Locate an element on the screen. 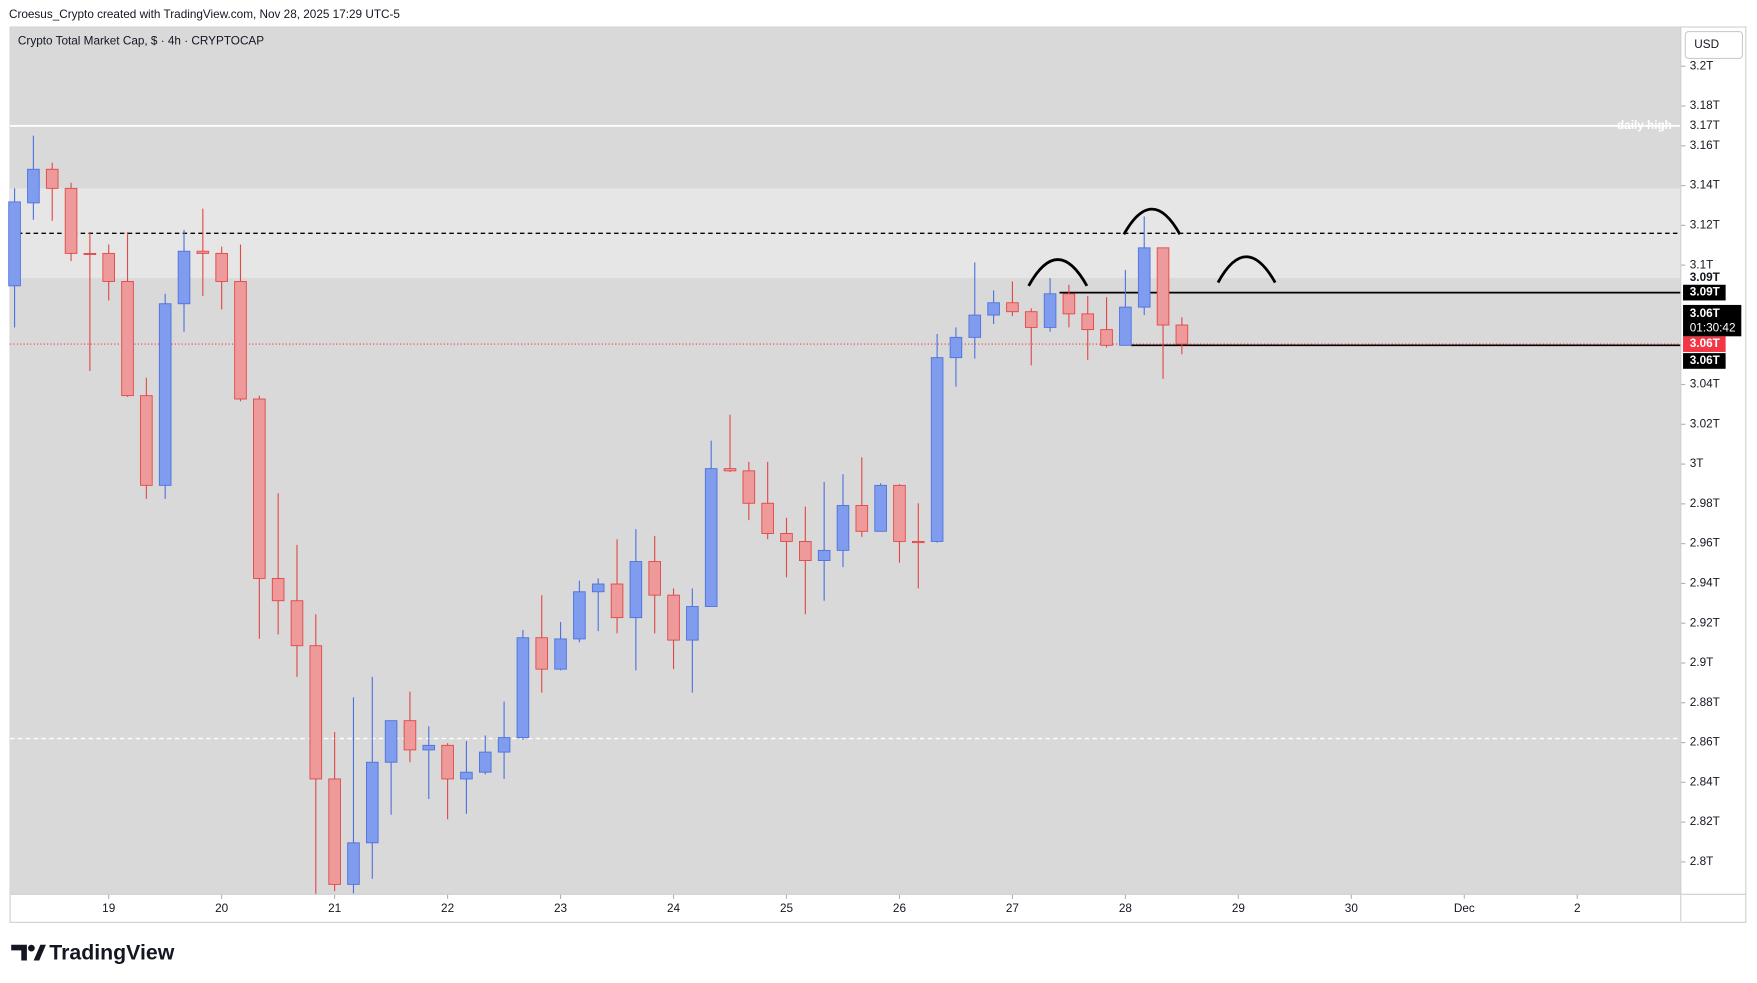 The image size is (1757, 983). y-tick-label: 2.86T is located at coordinates (1705, 742).